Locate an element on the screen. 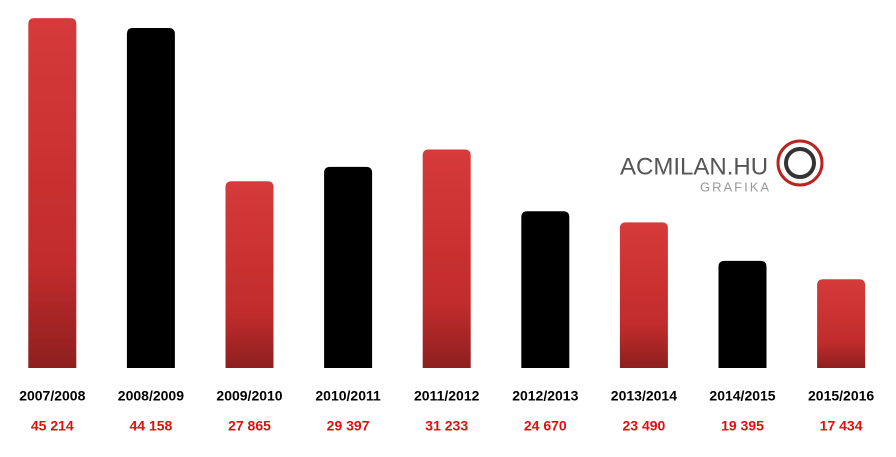  watermark-title: ACMILAN.HU is located at coordinates (694, 166).